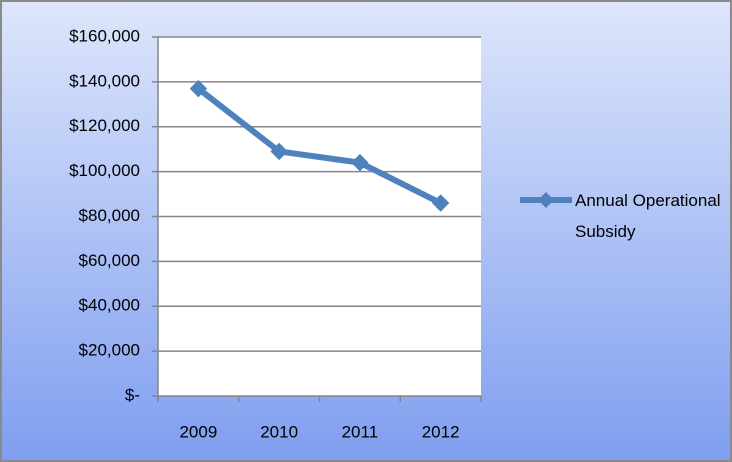 Image resolution: width=732 pixels, height=462 pixels. Describe the element at coordinates (104, 80) in the screenshot. I see `y-tick-label: $140,000` at that location.